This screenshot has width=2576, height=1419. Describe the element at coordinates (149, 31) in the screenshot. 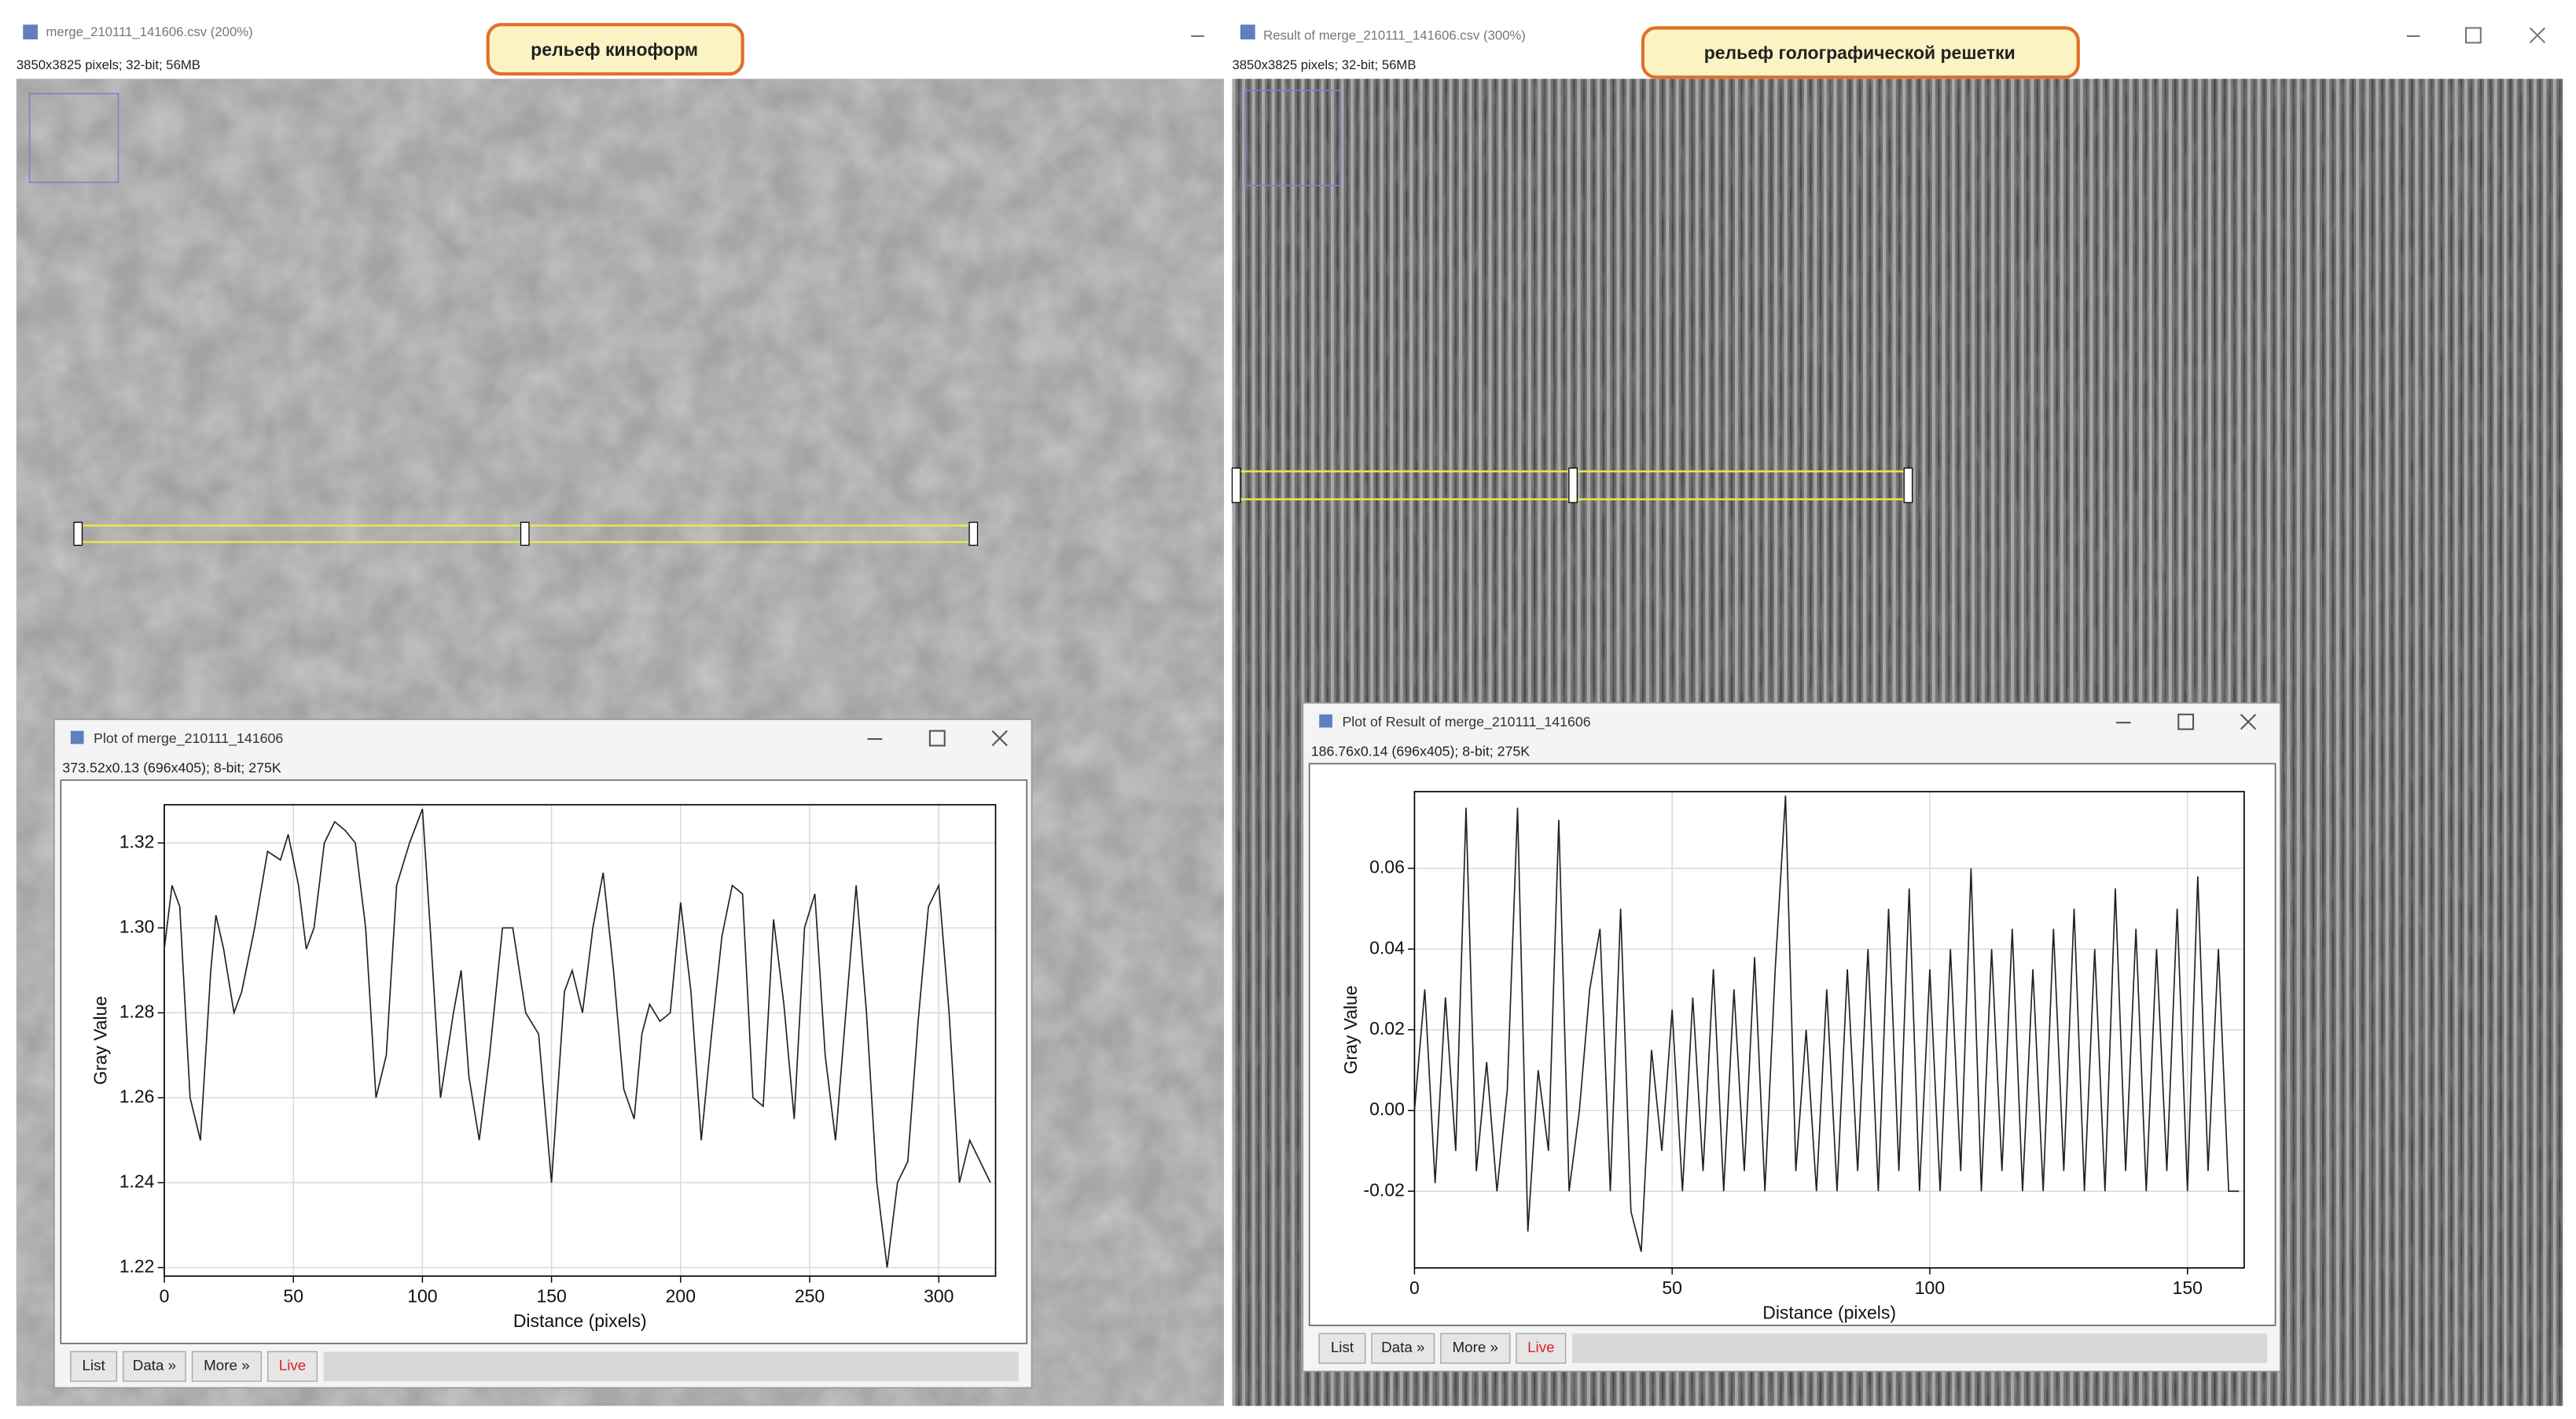

I see `window-title: merge_210111_141606.csv (200%)` at that location.